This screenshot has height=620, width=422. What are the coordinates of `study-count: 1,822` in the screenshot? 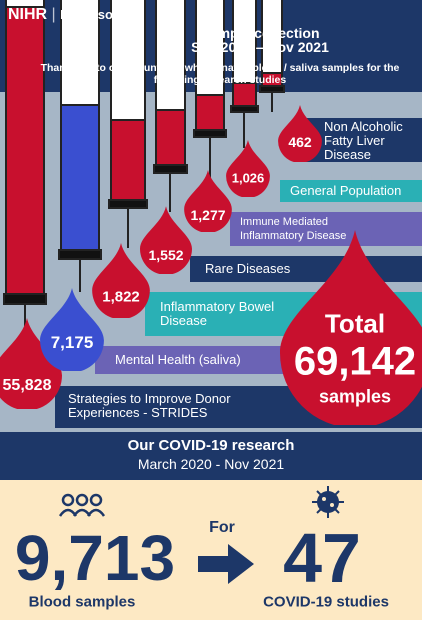 It's located at (121, 297).